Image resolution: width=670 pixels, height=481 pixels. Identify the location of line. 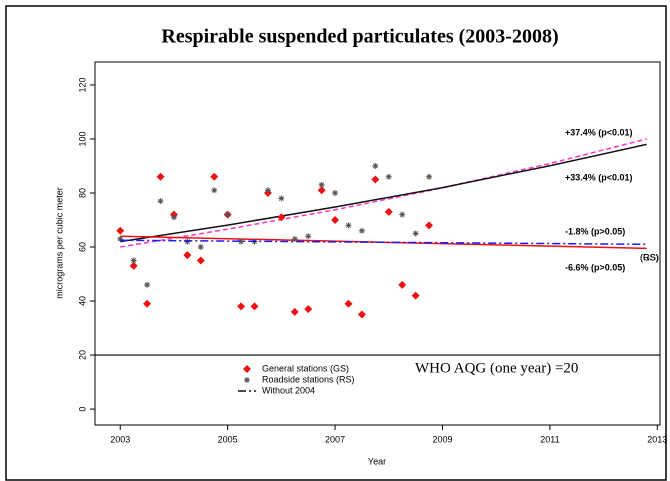
(383, 242).